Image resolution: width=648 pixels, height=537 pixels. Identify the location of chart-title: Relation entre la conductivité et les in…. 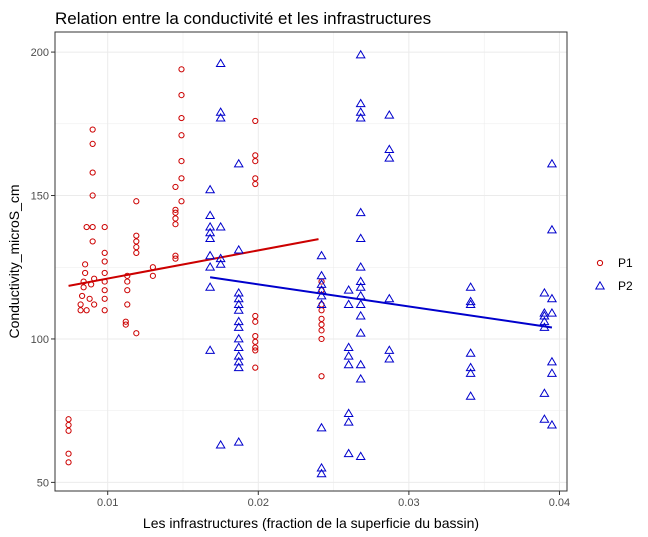
(243, 18).